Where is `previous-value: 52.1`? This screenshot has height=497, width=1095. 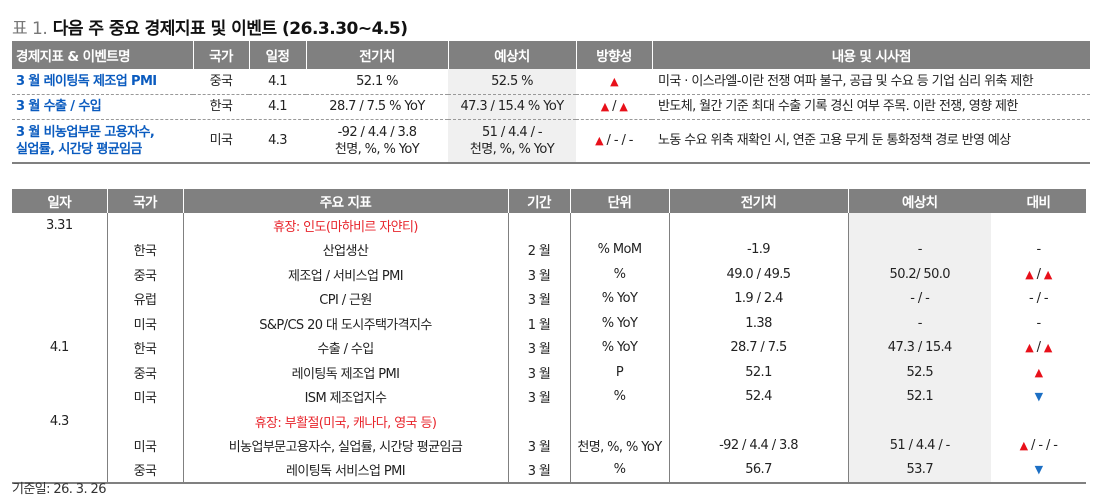
previous-value: 52.1 is located at coordinates (758, 372).